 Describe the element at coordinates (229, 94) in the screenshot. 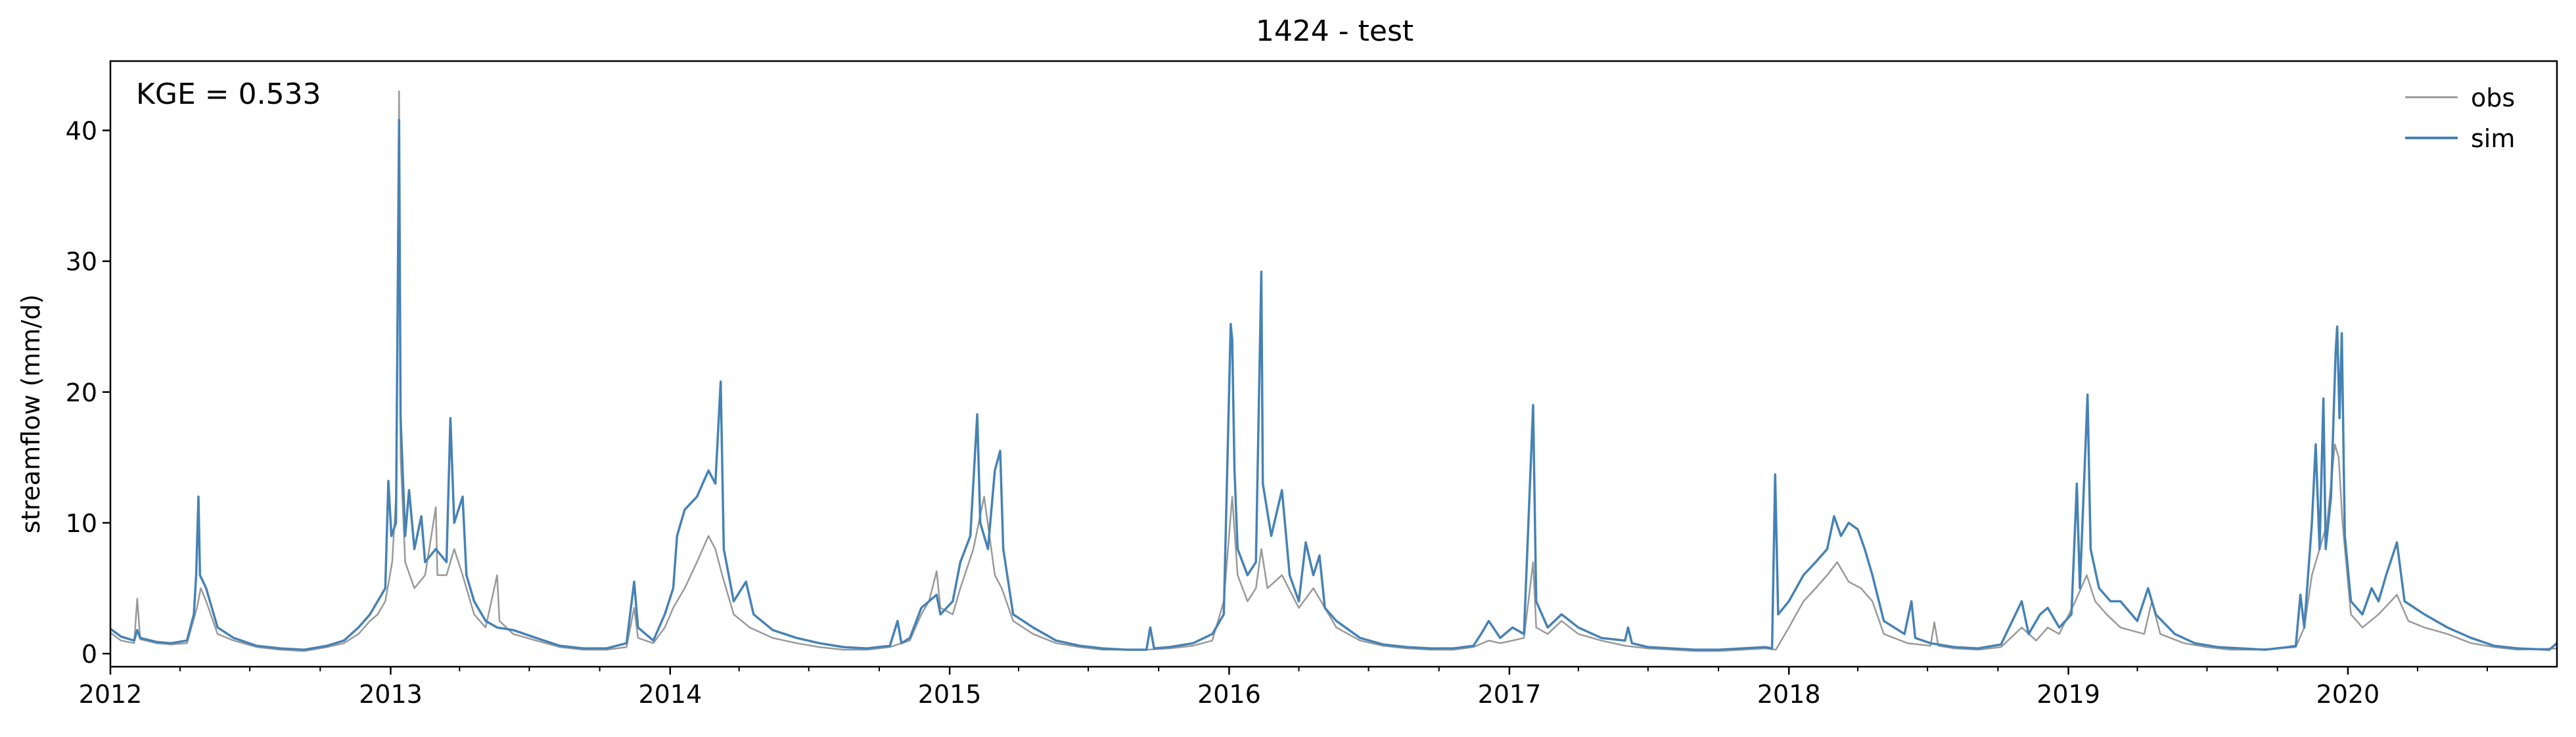

I see `kge-annotation: KGE = 0.533` at that location.